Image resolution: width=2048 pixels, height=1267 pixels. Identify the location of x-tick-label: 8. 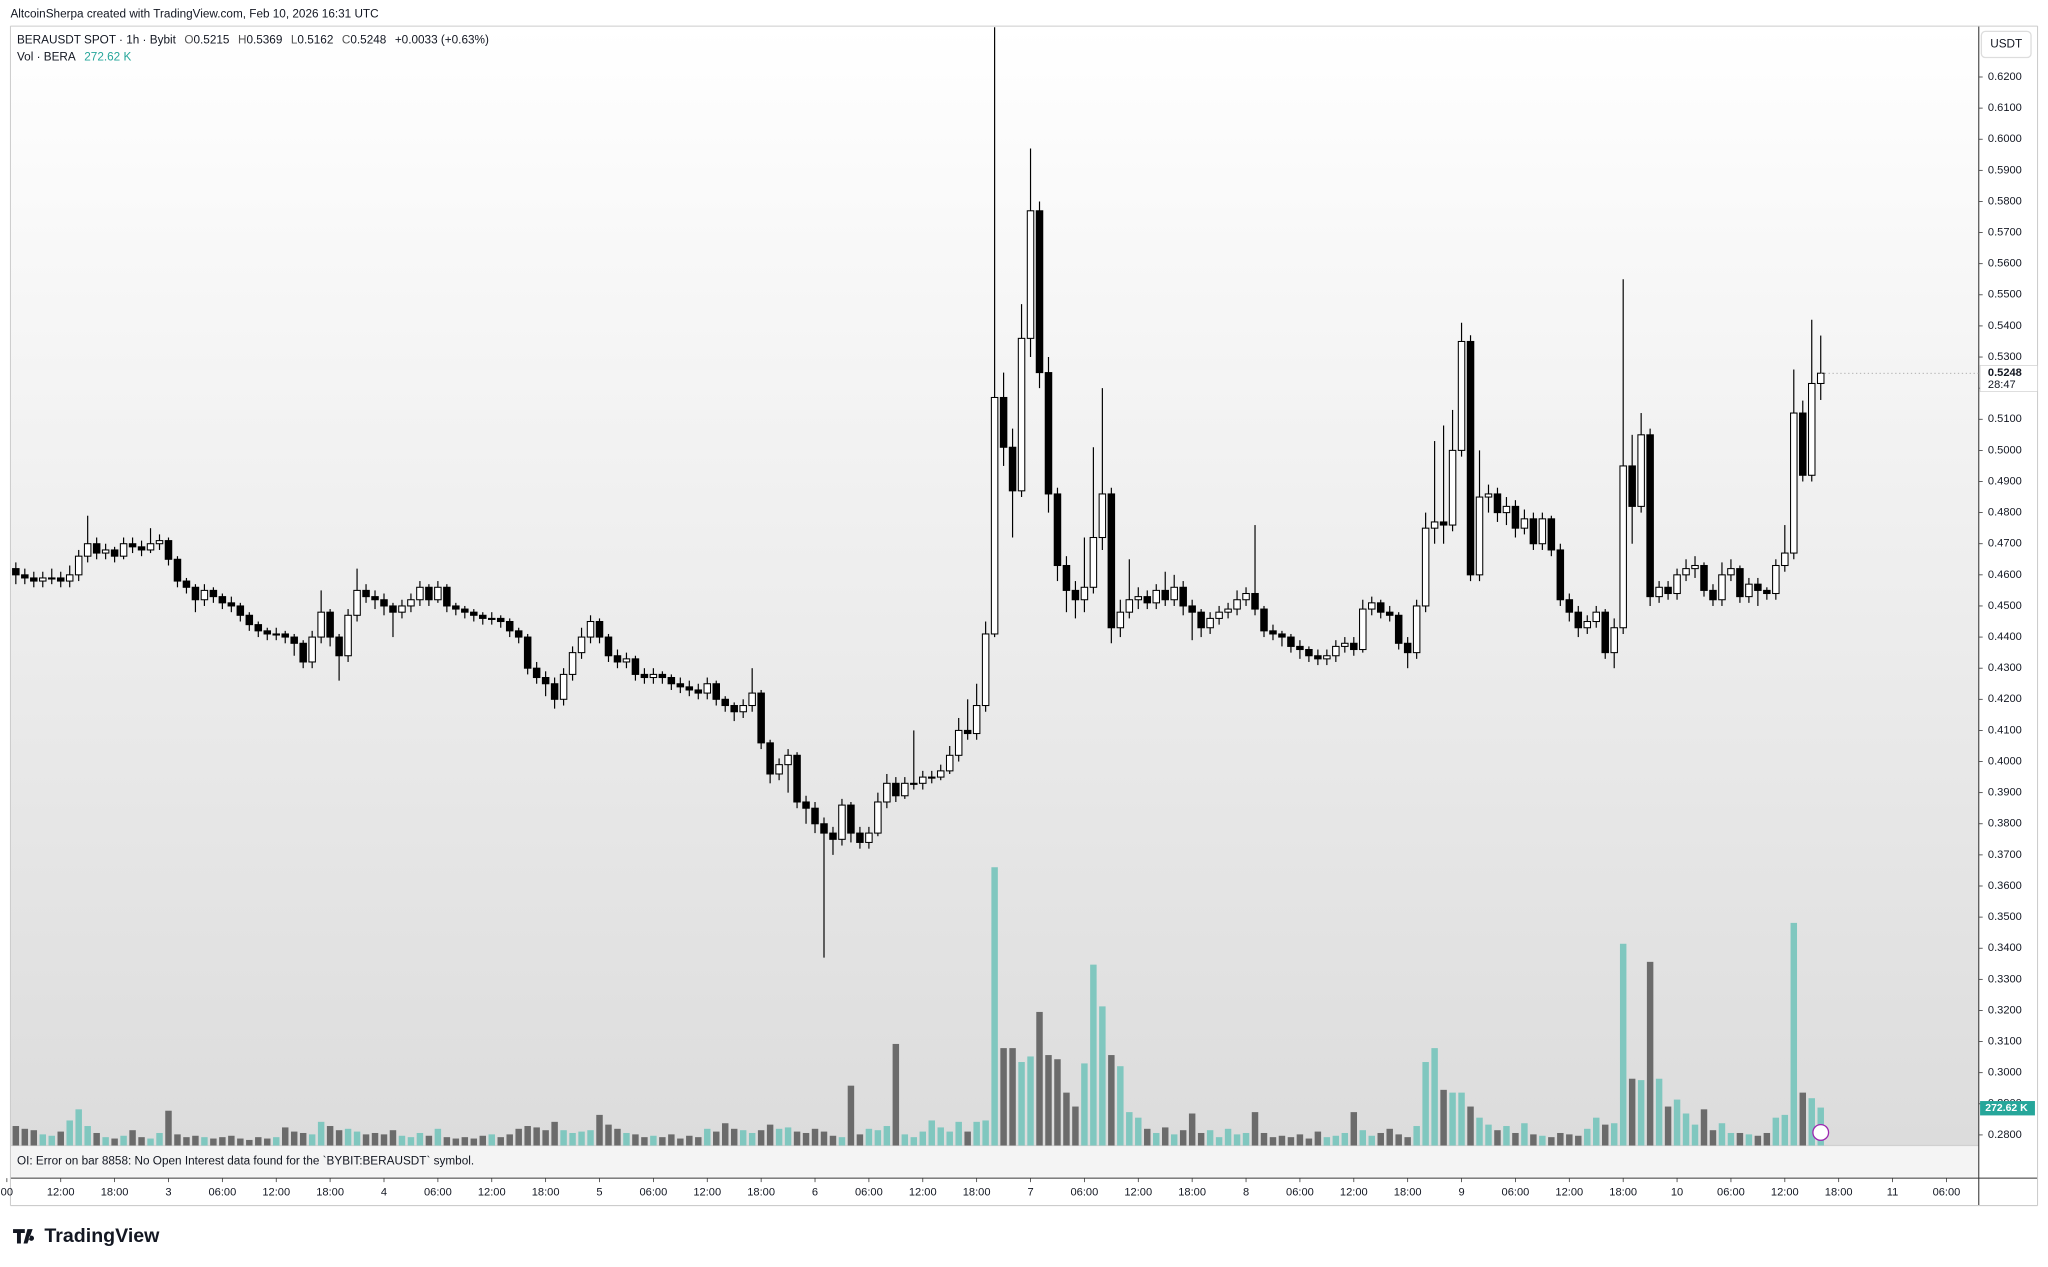
(1246, 1192).